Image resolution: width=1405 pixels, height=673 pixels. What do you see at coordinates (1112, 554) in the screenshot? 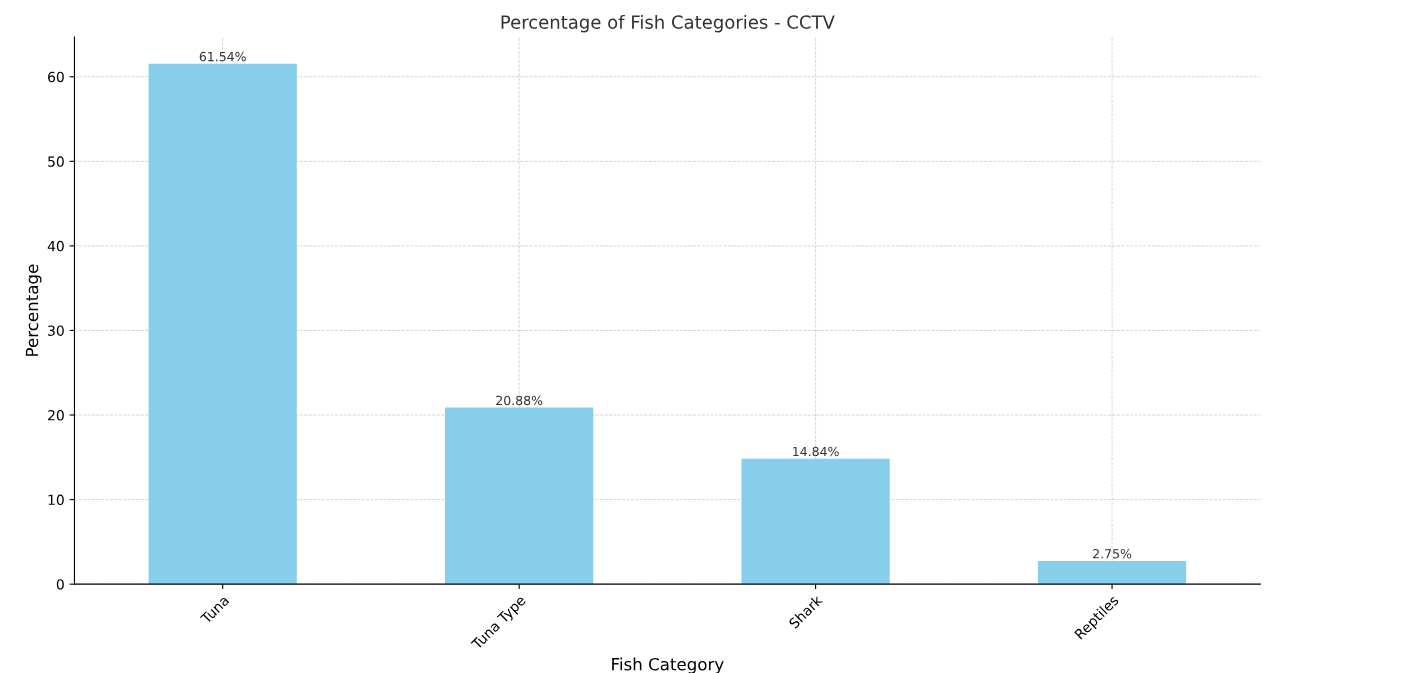
I see `data-label: 2.75%` at bounding box center [1112, 554].